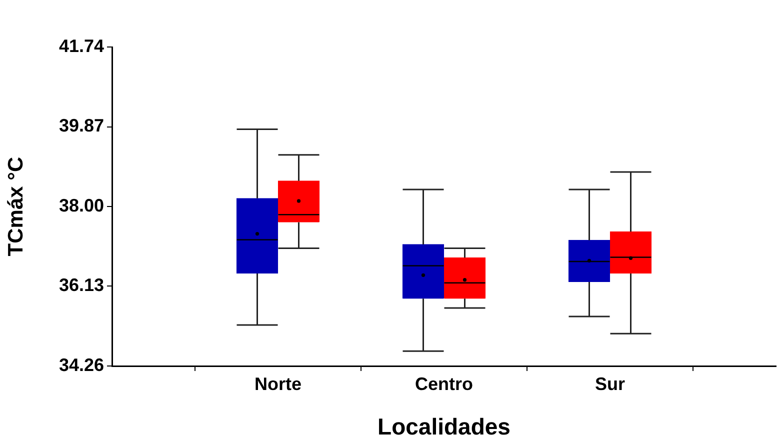  Describe the element at coordinates (278, 384) in the screenshot. I see `x-tick-label: Norte` at that location.